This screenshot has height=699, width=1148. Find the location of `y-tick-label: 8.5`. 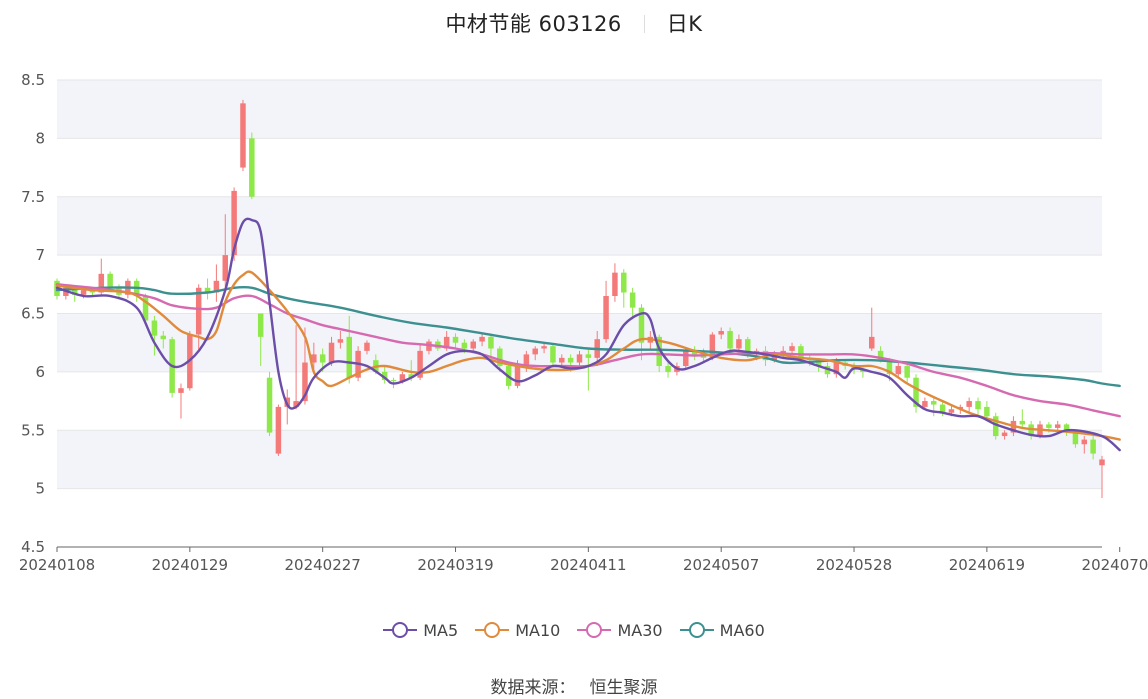

y-tick-label: 8.5 is located at coordinates (33, 80).